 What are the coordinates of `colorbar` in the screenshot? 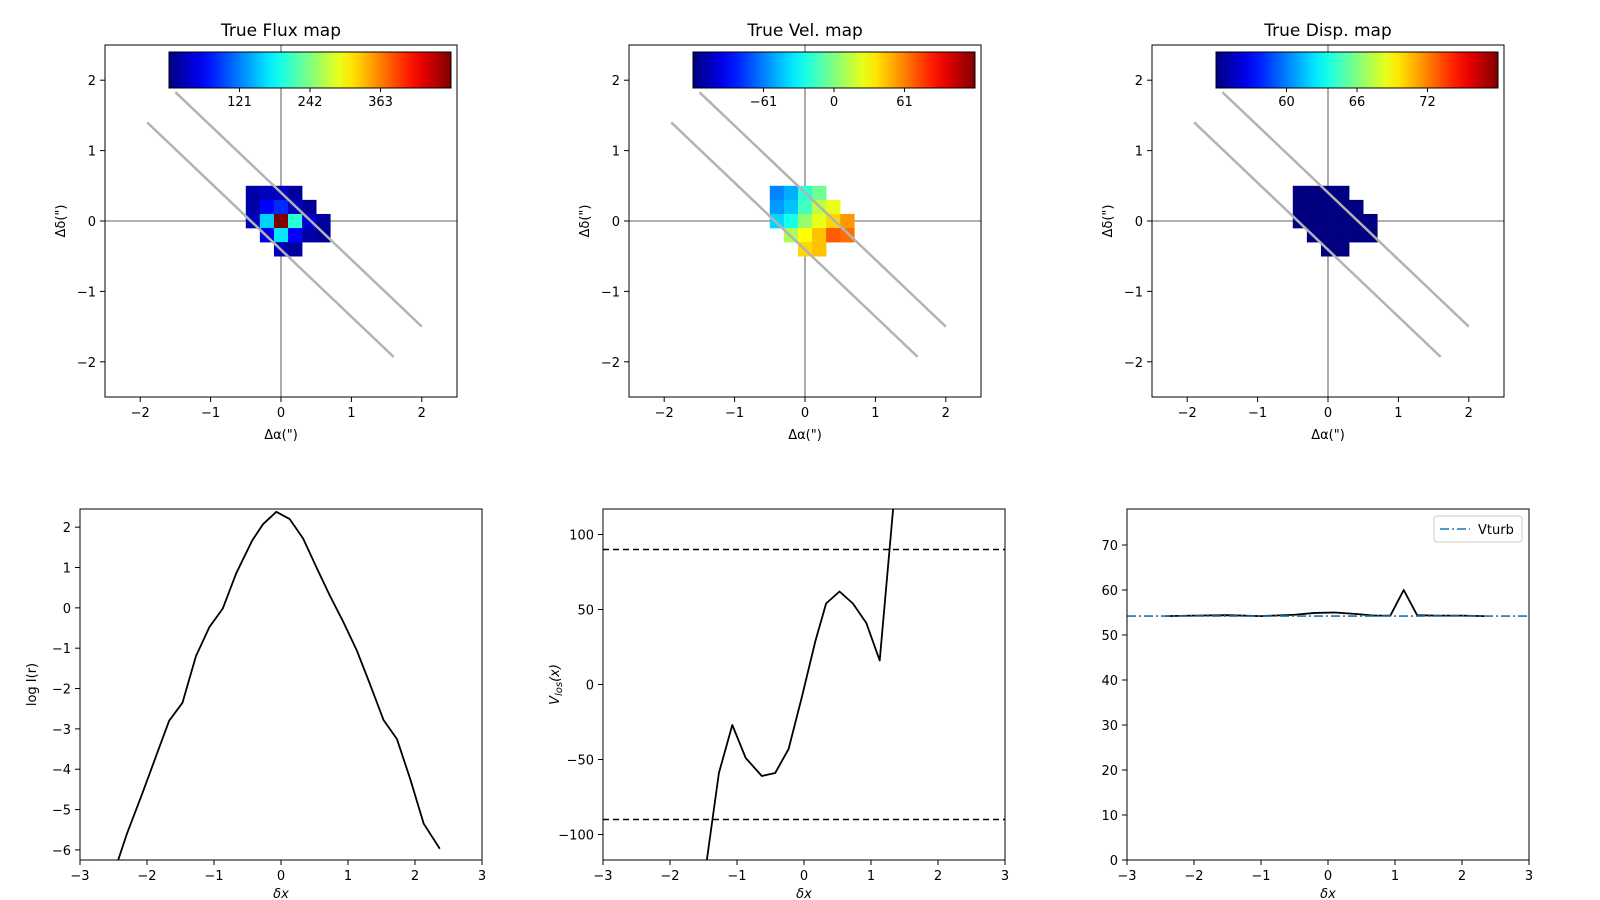 It's located at (834, 70).